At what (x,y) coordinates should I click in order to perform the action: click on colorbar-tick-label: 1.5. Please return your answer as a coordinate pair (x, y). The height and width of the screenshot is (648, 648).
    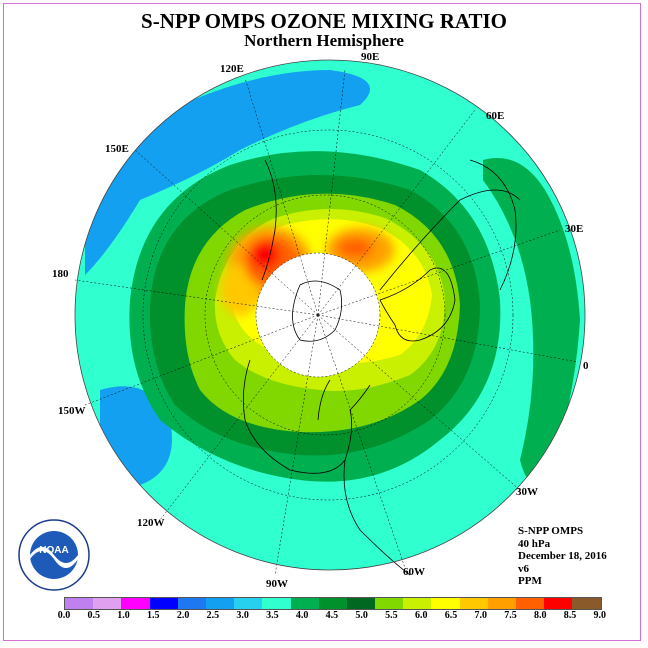
    Looking at the image, I should click on (153, 615).